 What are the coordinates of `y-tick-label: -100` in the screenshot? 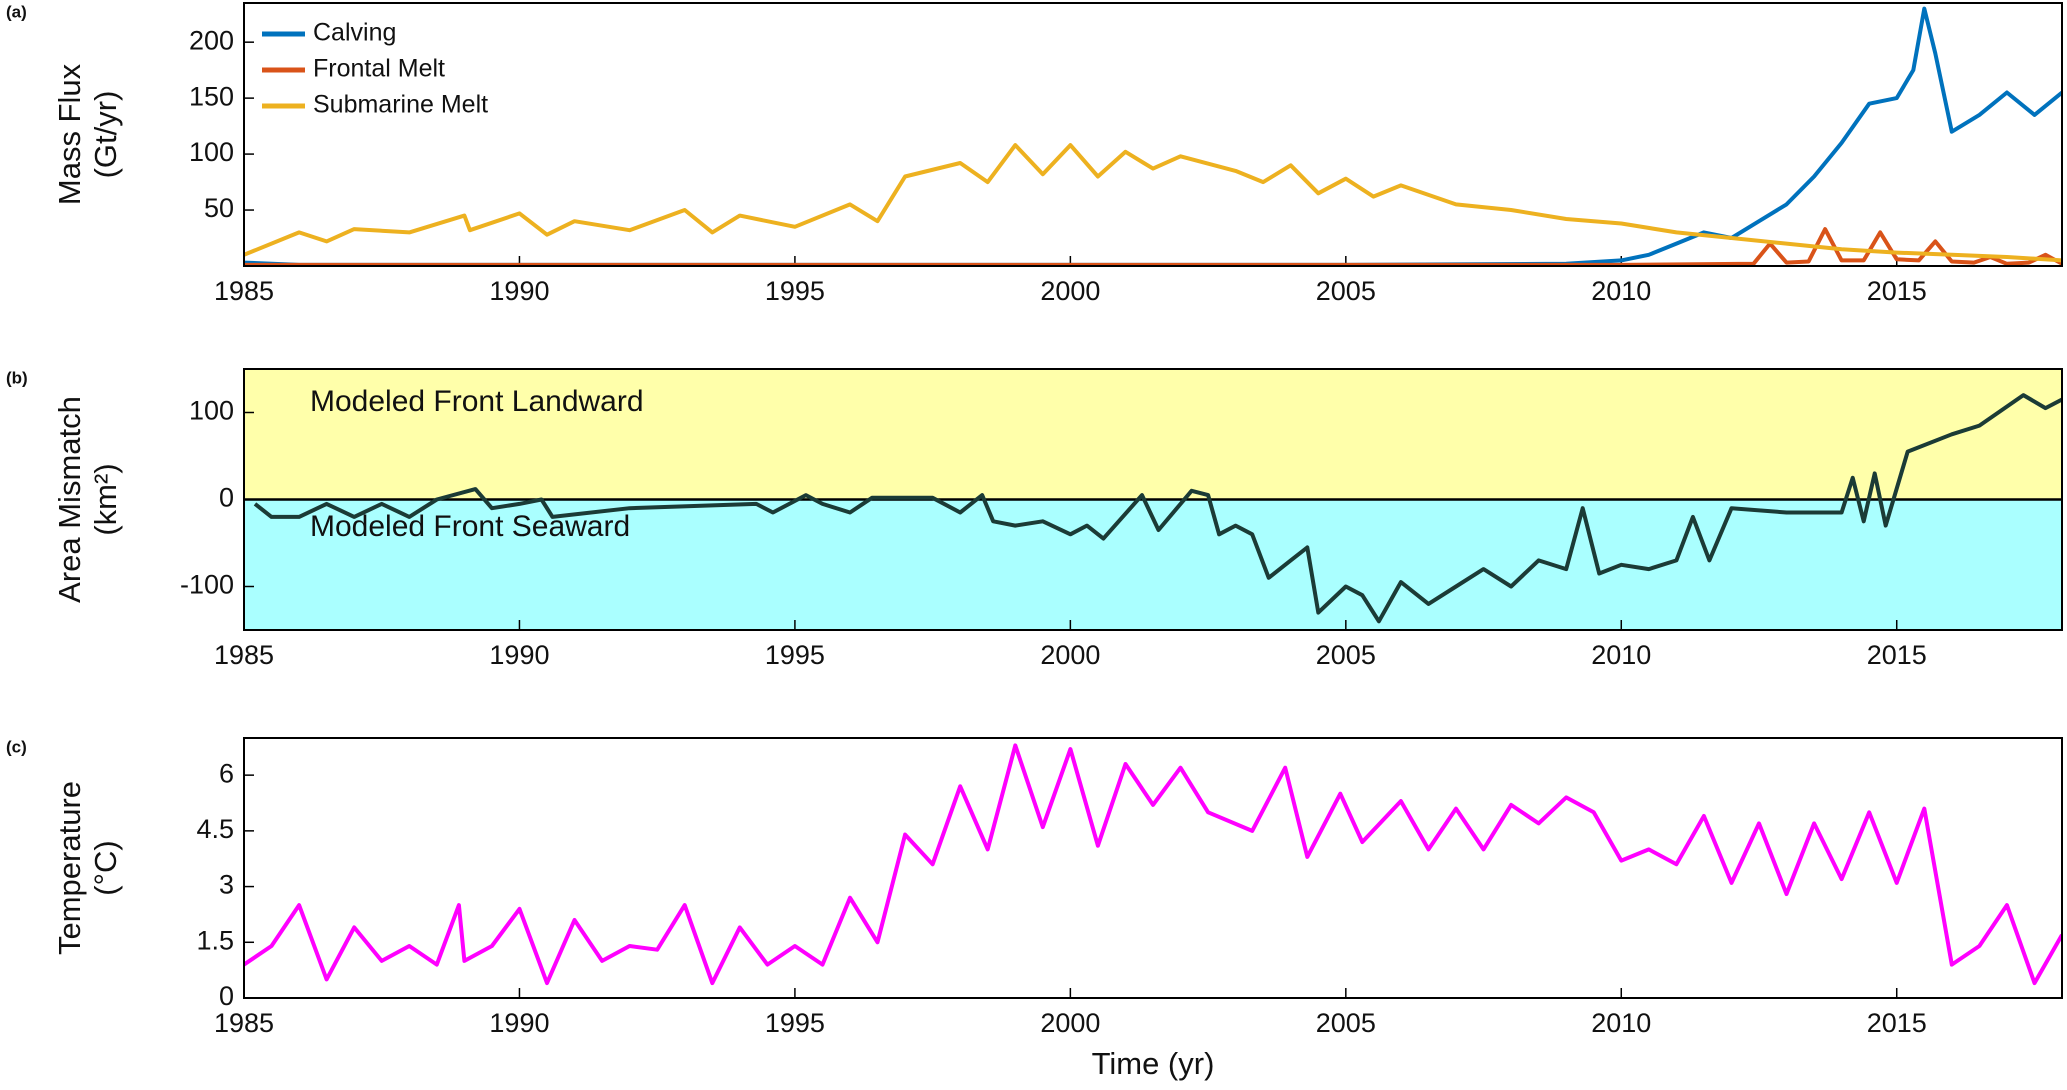 It's located at (207, 585).